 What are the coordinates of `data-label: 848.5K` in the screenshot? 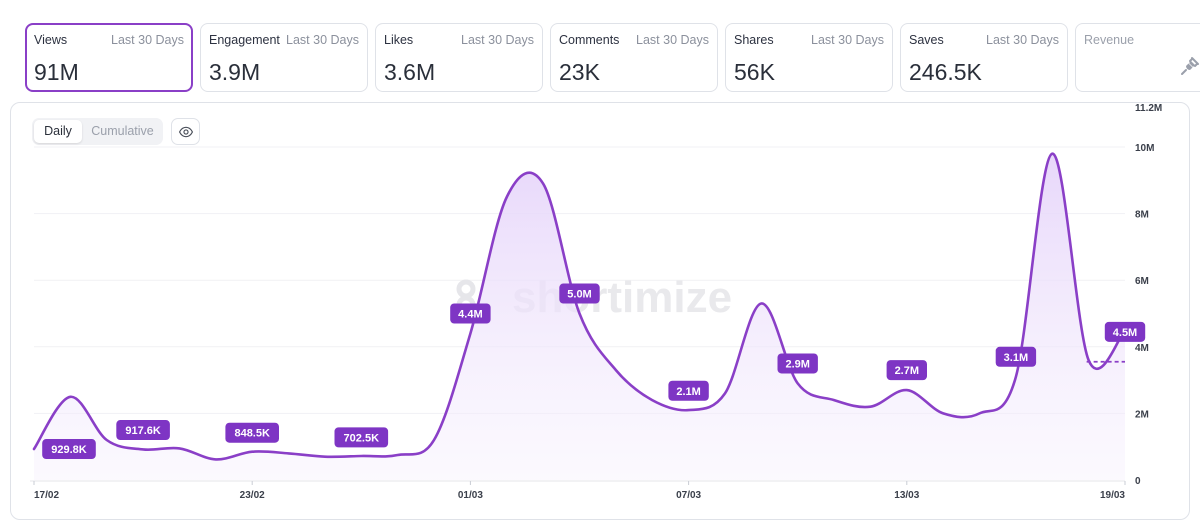 It's located at (252, 432).